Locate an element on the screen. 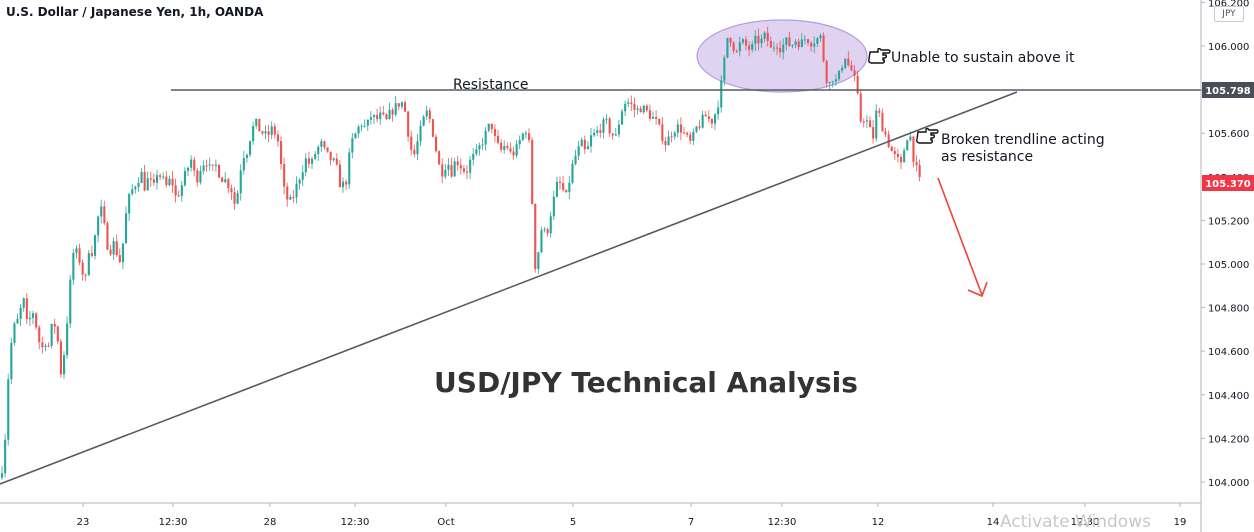 This screenshot has width=1254, height=532. y-tick-label: 104.200 is located at coordinates (1228, 439).